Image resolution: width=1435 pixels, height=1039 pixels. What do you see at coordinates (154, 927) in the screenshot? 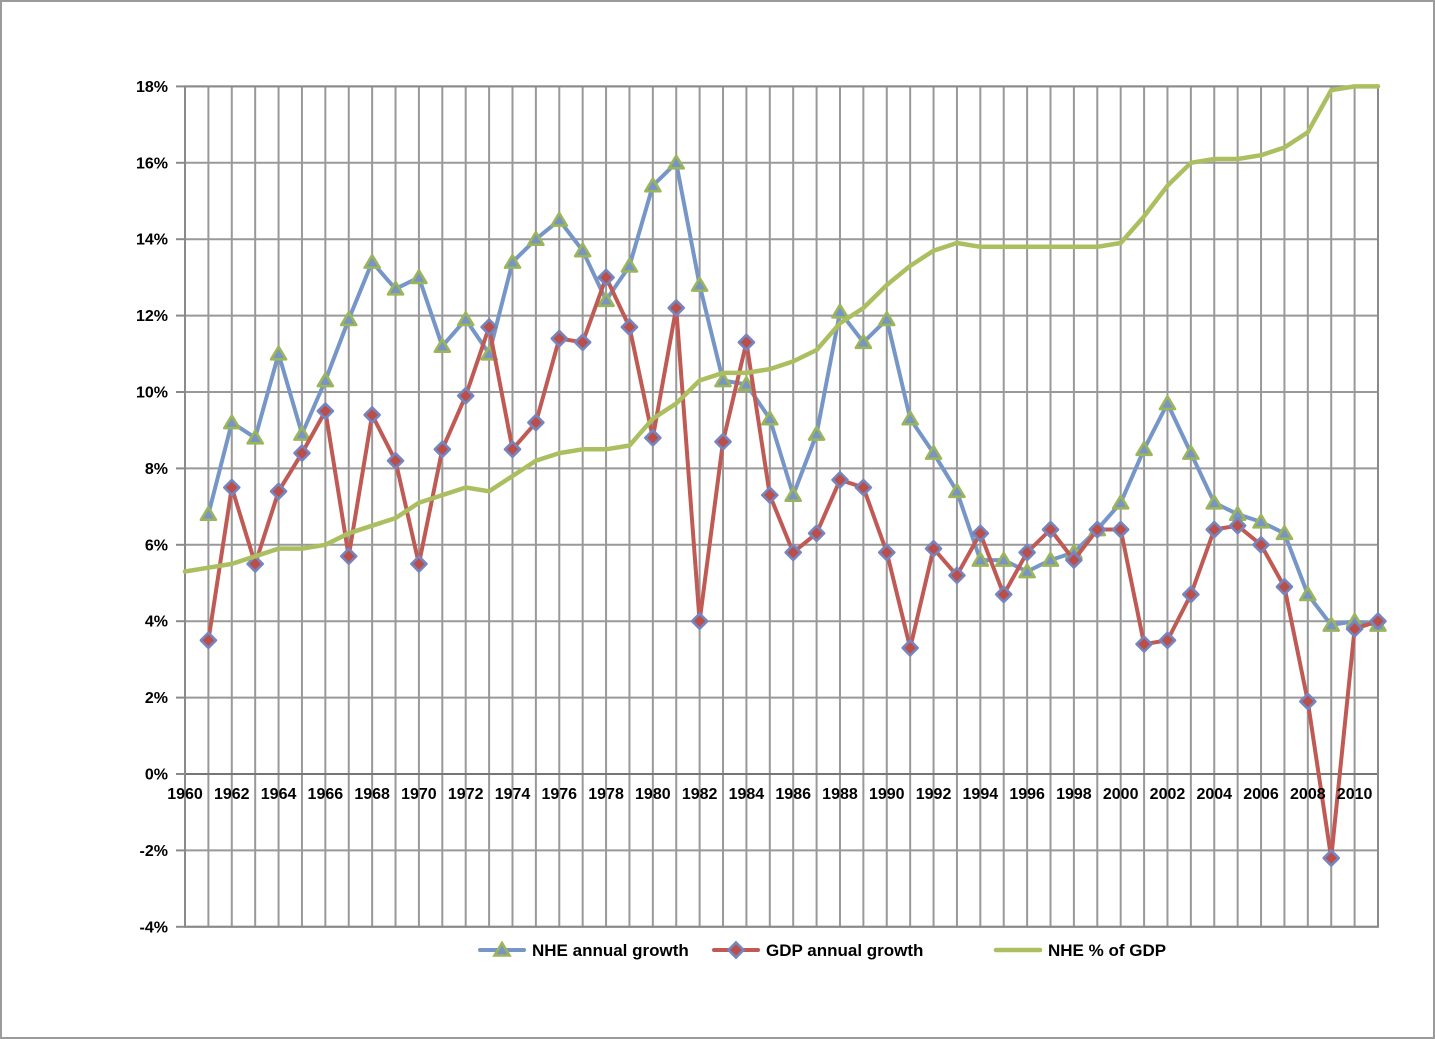
I see `y-axis-label: -4%` at bounding box center [154, 927].